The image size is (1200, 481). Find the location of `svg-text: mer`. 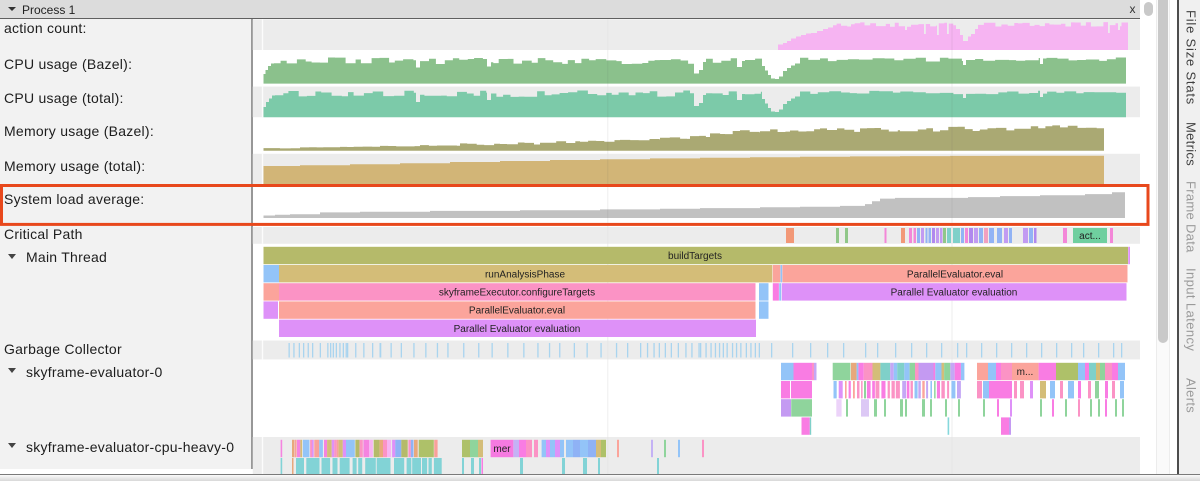

svg-text: mer is located at coordinates (502, 449).